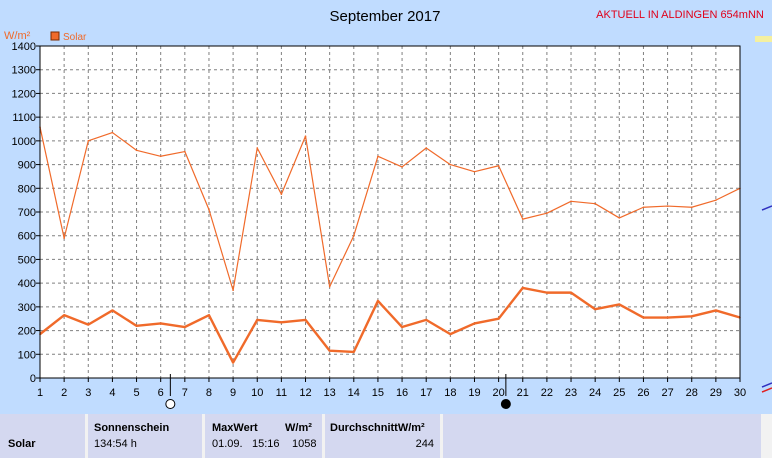  I want to click on x-tick-label: 26, so click(643, 393).